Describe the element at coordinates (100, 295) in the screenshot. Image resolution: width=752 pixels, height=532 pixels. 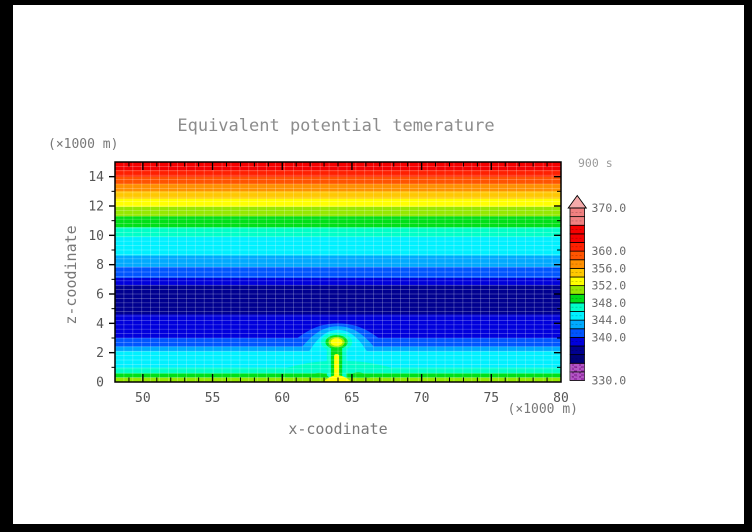
I see `z-tick-label: 6` at that location.